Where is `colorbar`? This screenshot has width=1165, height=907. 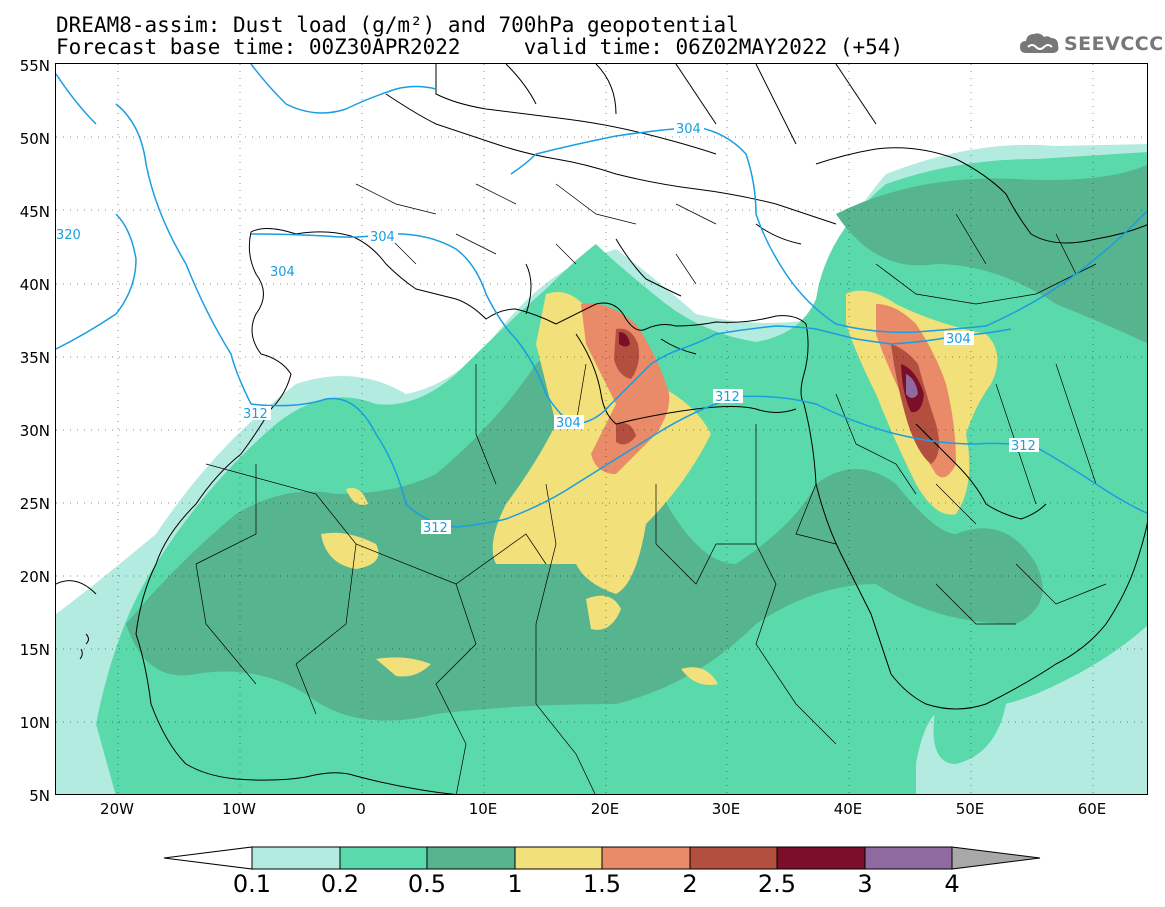 colorbar is located at coordinates (602, 858).